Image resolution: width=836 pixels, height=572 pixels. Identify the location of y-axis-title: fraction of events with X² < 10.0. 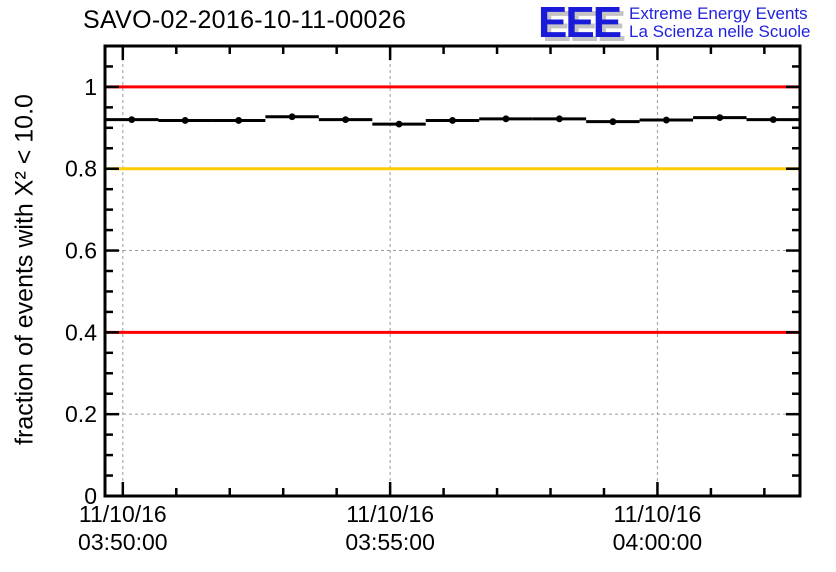
(24, 269).